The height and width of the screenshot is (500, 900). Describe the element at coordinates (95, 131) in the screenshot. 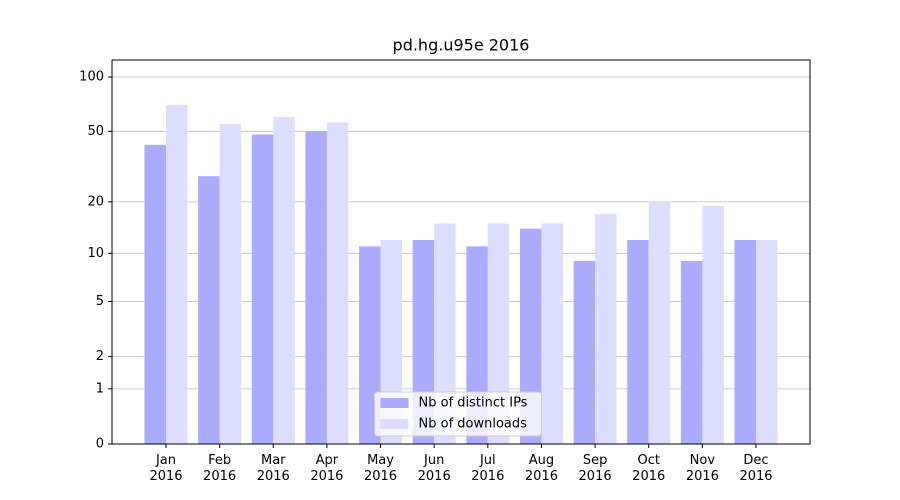

I see `y-tick-label: 50` at that location.